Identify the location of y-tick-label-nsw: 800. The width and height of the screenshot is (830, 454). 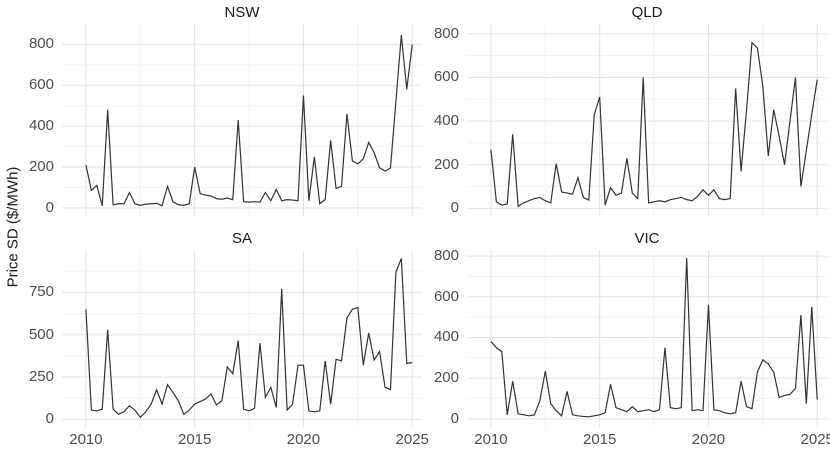
(41, 44).